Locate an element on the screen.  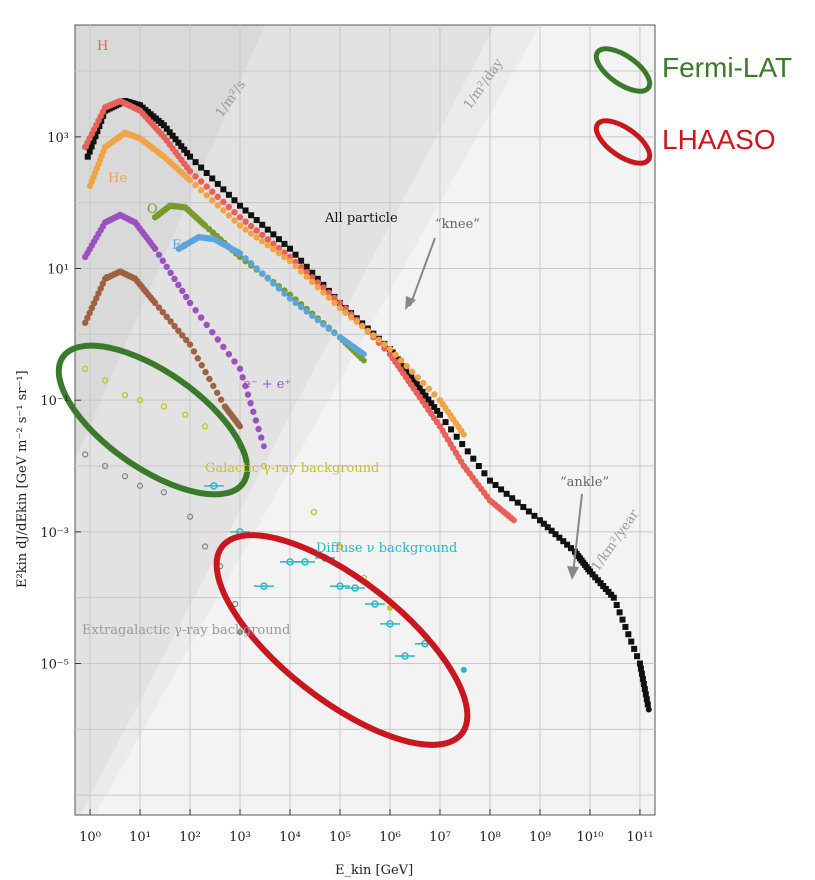
legend-label-lhaaso: LHAASO is located at coordinates (719, 139).